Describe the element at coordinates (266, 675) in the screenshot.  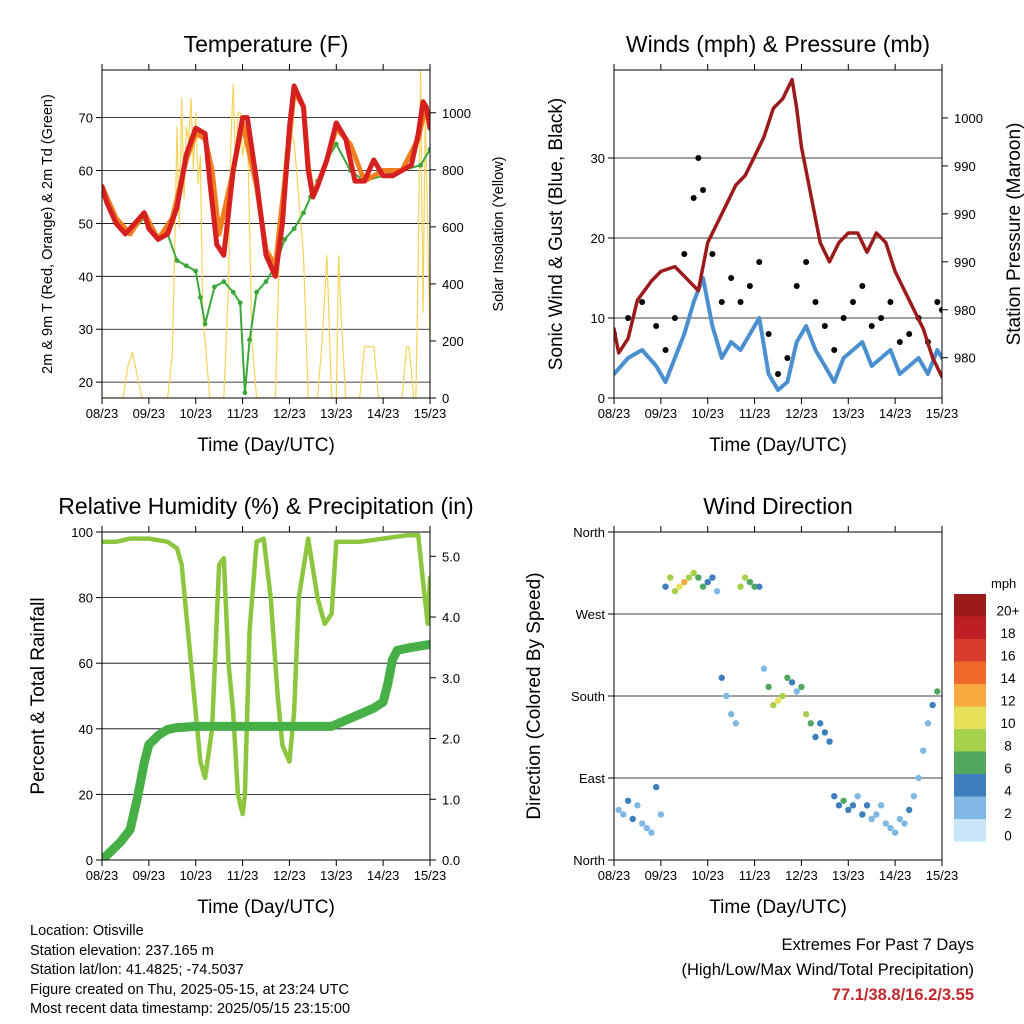
I see `humidity-line` at that location.